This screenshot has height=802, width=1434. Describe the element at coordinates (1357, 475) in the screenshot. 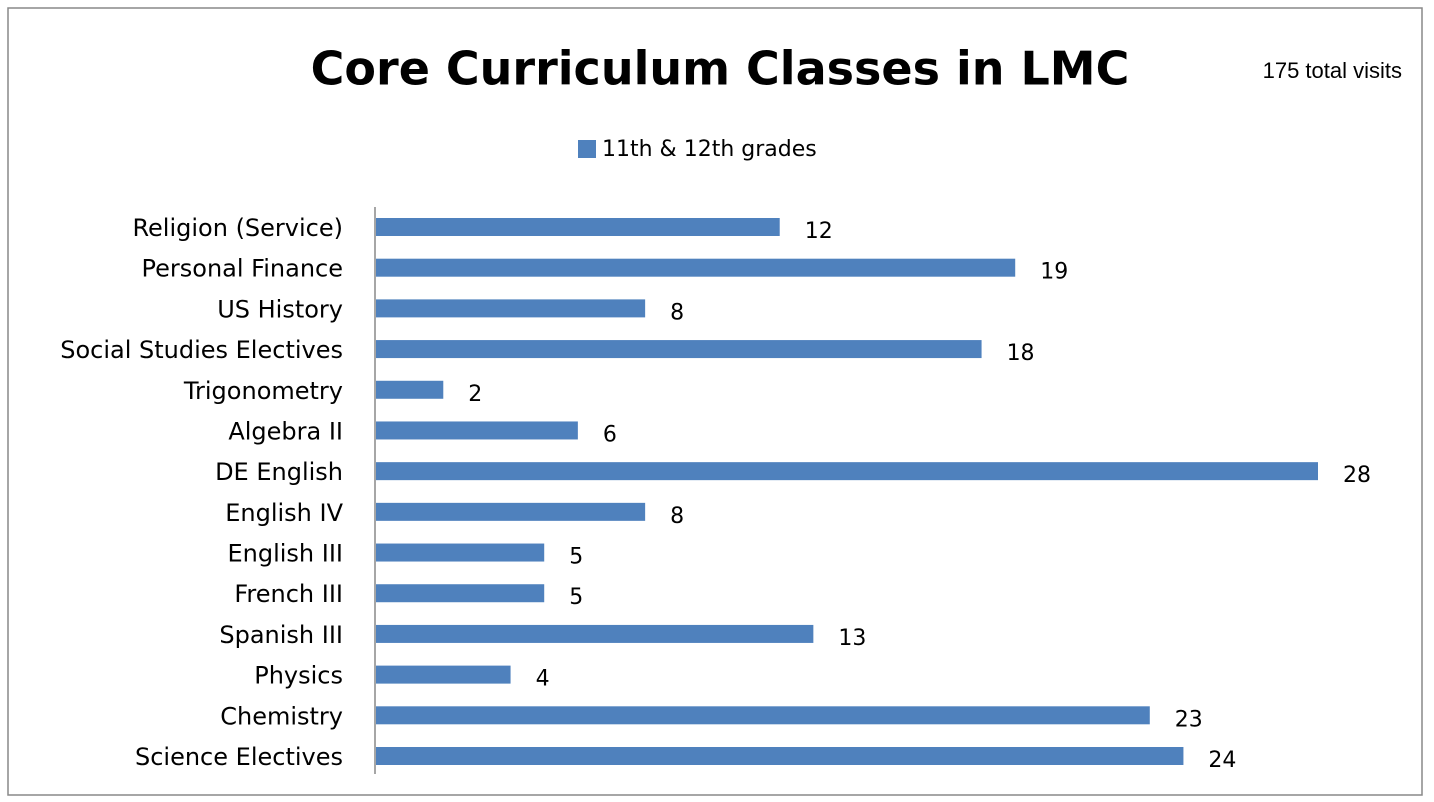

I see `data-label: 28` at that location.